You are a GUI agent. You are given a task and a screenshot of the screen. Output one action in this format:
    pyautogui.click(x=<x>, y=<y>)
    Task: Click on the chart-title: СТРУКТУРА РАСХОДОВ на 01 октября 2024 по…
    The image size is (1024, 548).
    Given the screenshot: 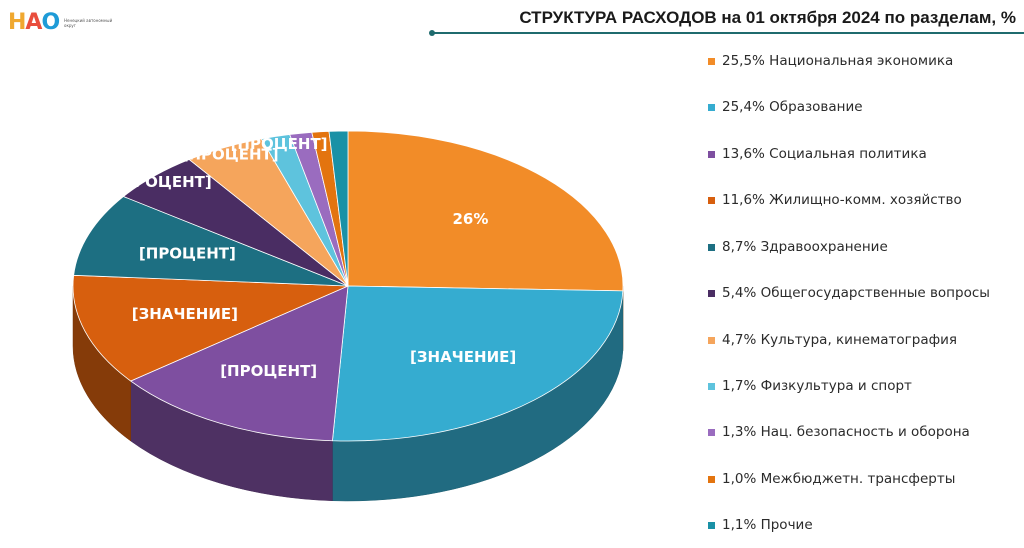 What is the action you would take?
    pyautogui.click(x=767, y=17)
    